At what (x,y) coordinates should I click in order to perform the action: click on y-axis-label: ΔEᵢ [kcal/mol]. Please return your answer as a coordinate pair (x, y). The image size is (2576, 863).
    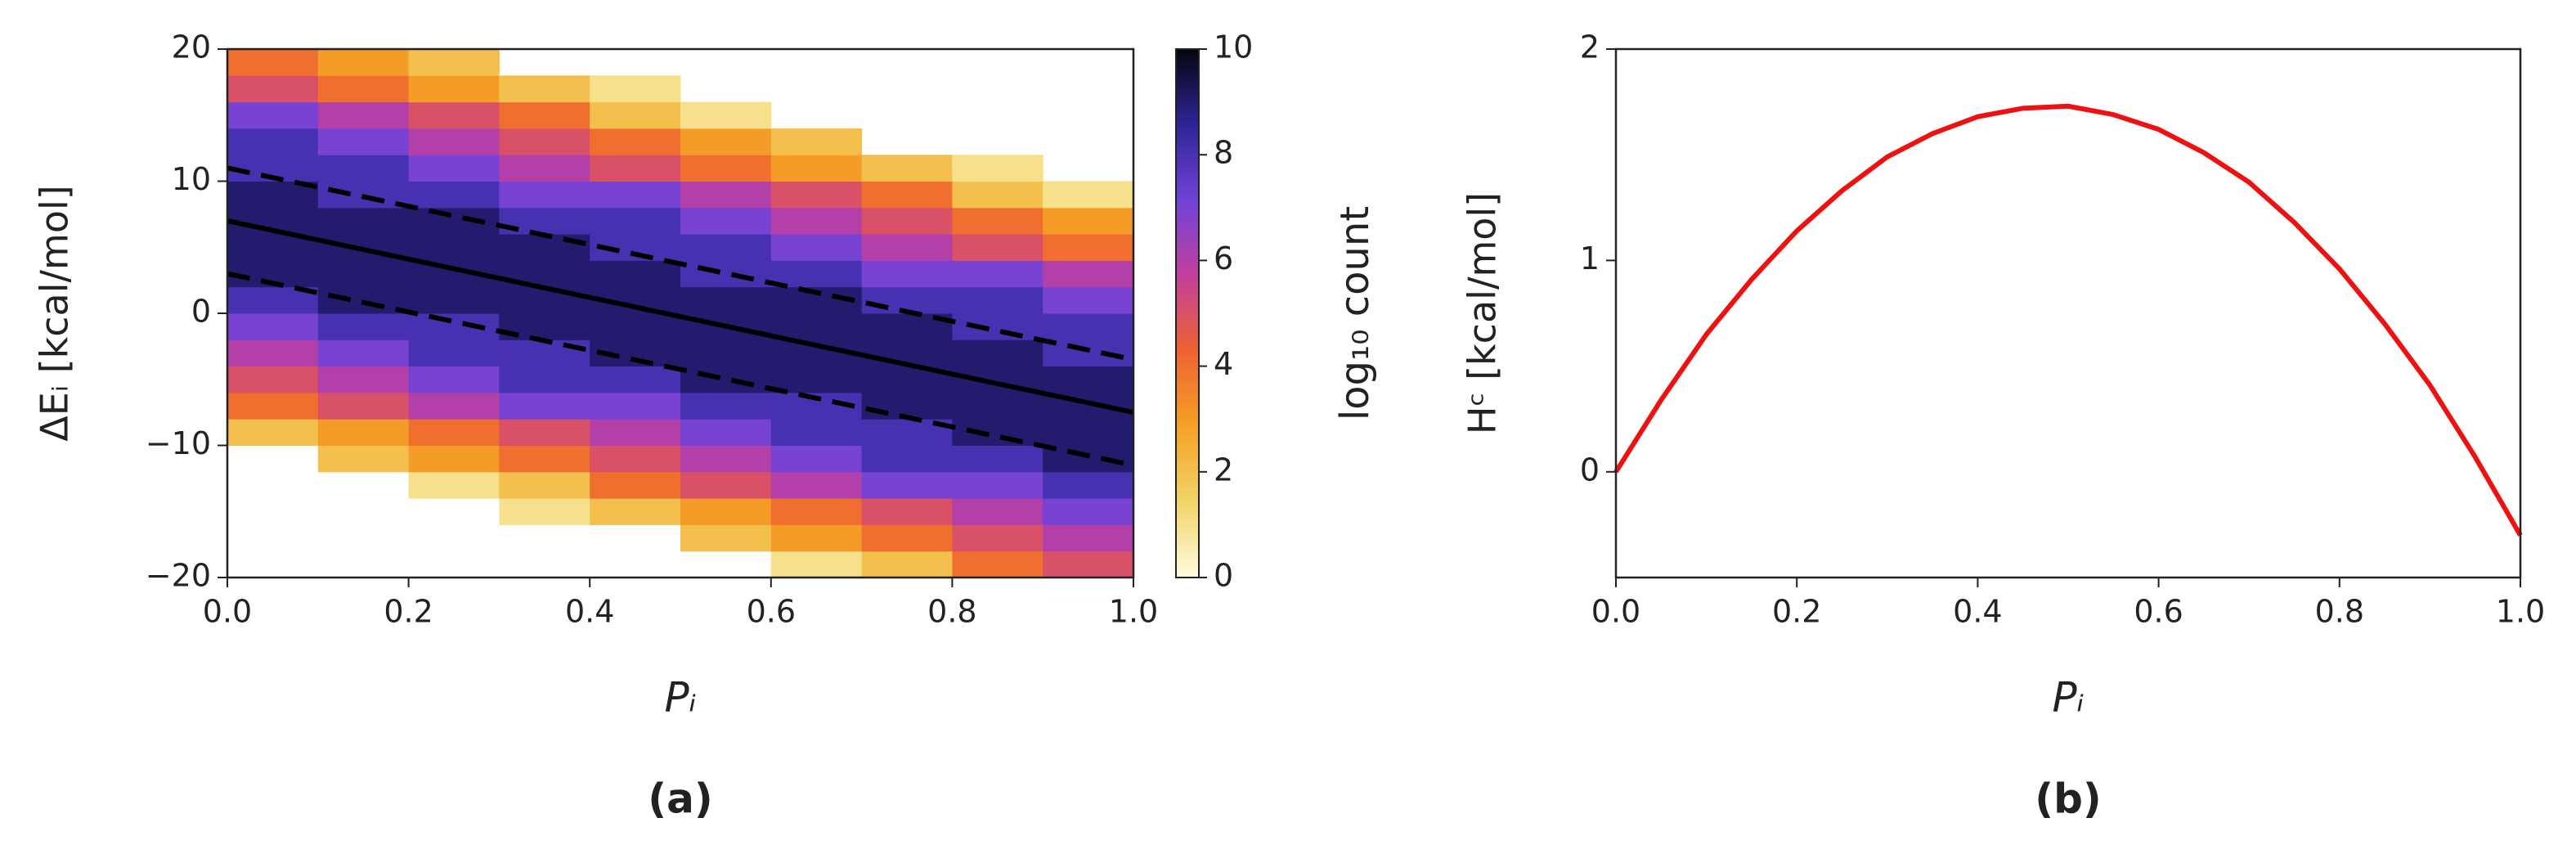
    Looking at the image, I should click on (55, 313).